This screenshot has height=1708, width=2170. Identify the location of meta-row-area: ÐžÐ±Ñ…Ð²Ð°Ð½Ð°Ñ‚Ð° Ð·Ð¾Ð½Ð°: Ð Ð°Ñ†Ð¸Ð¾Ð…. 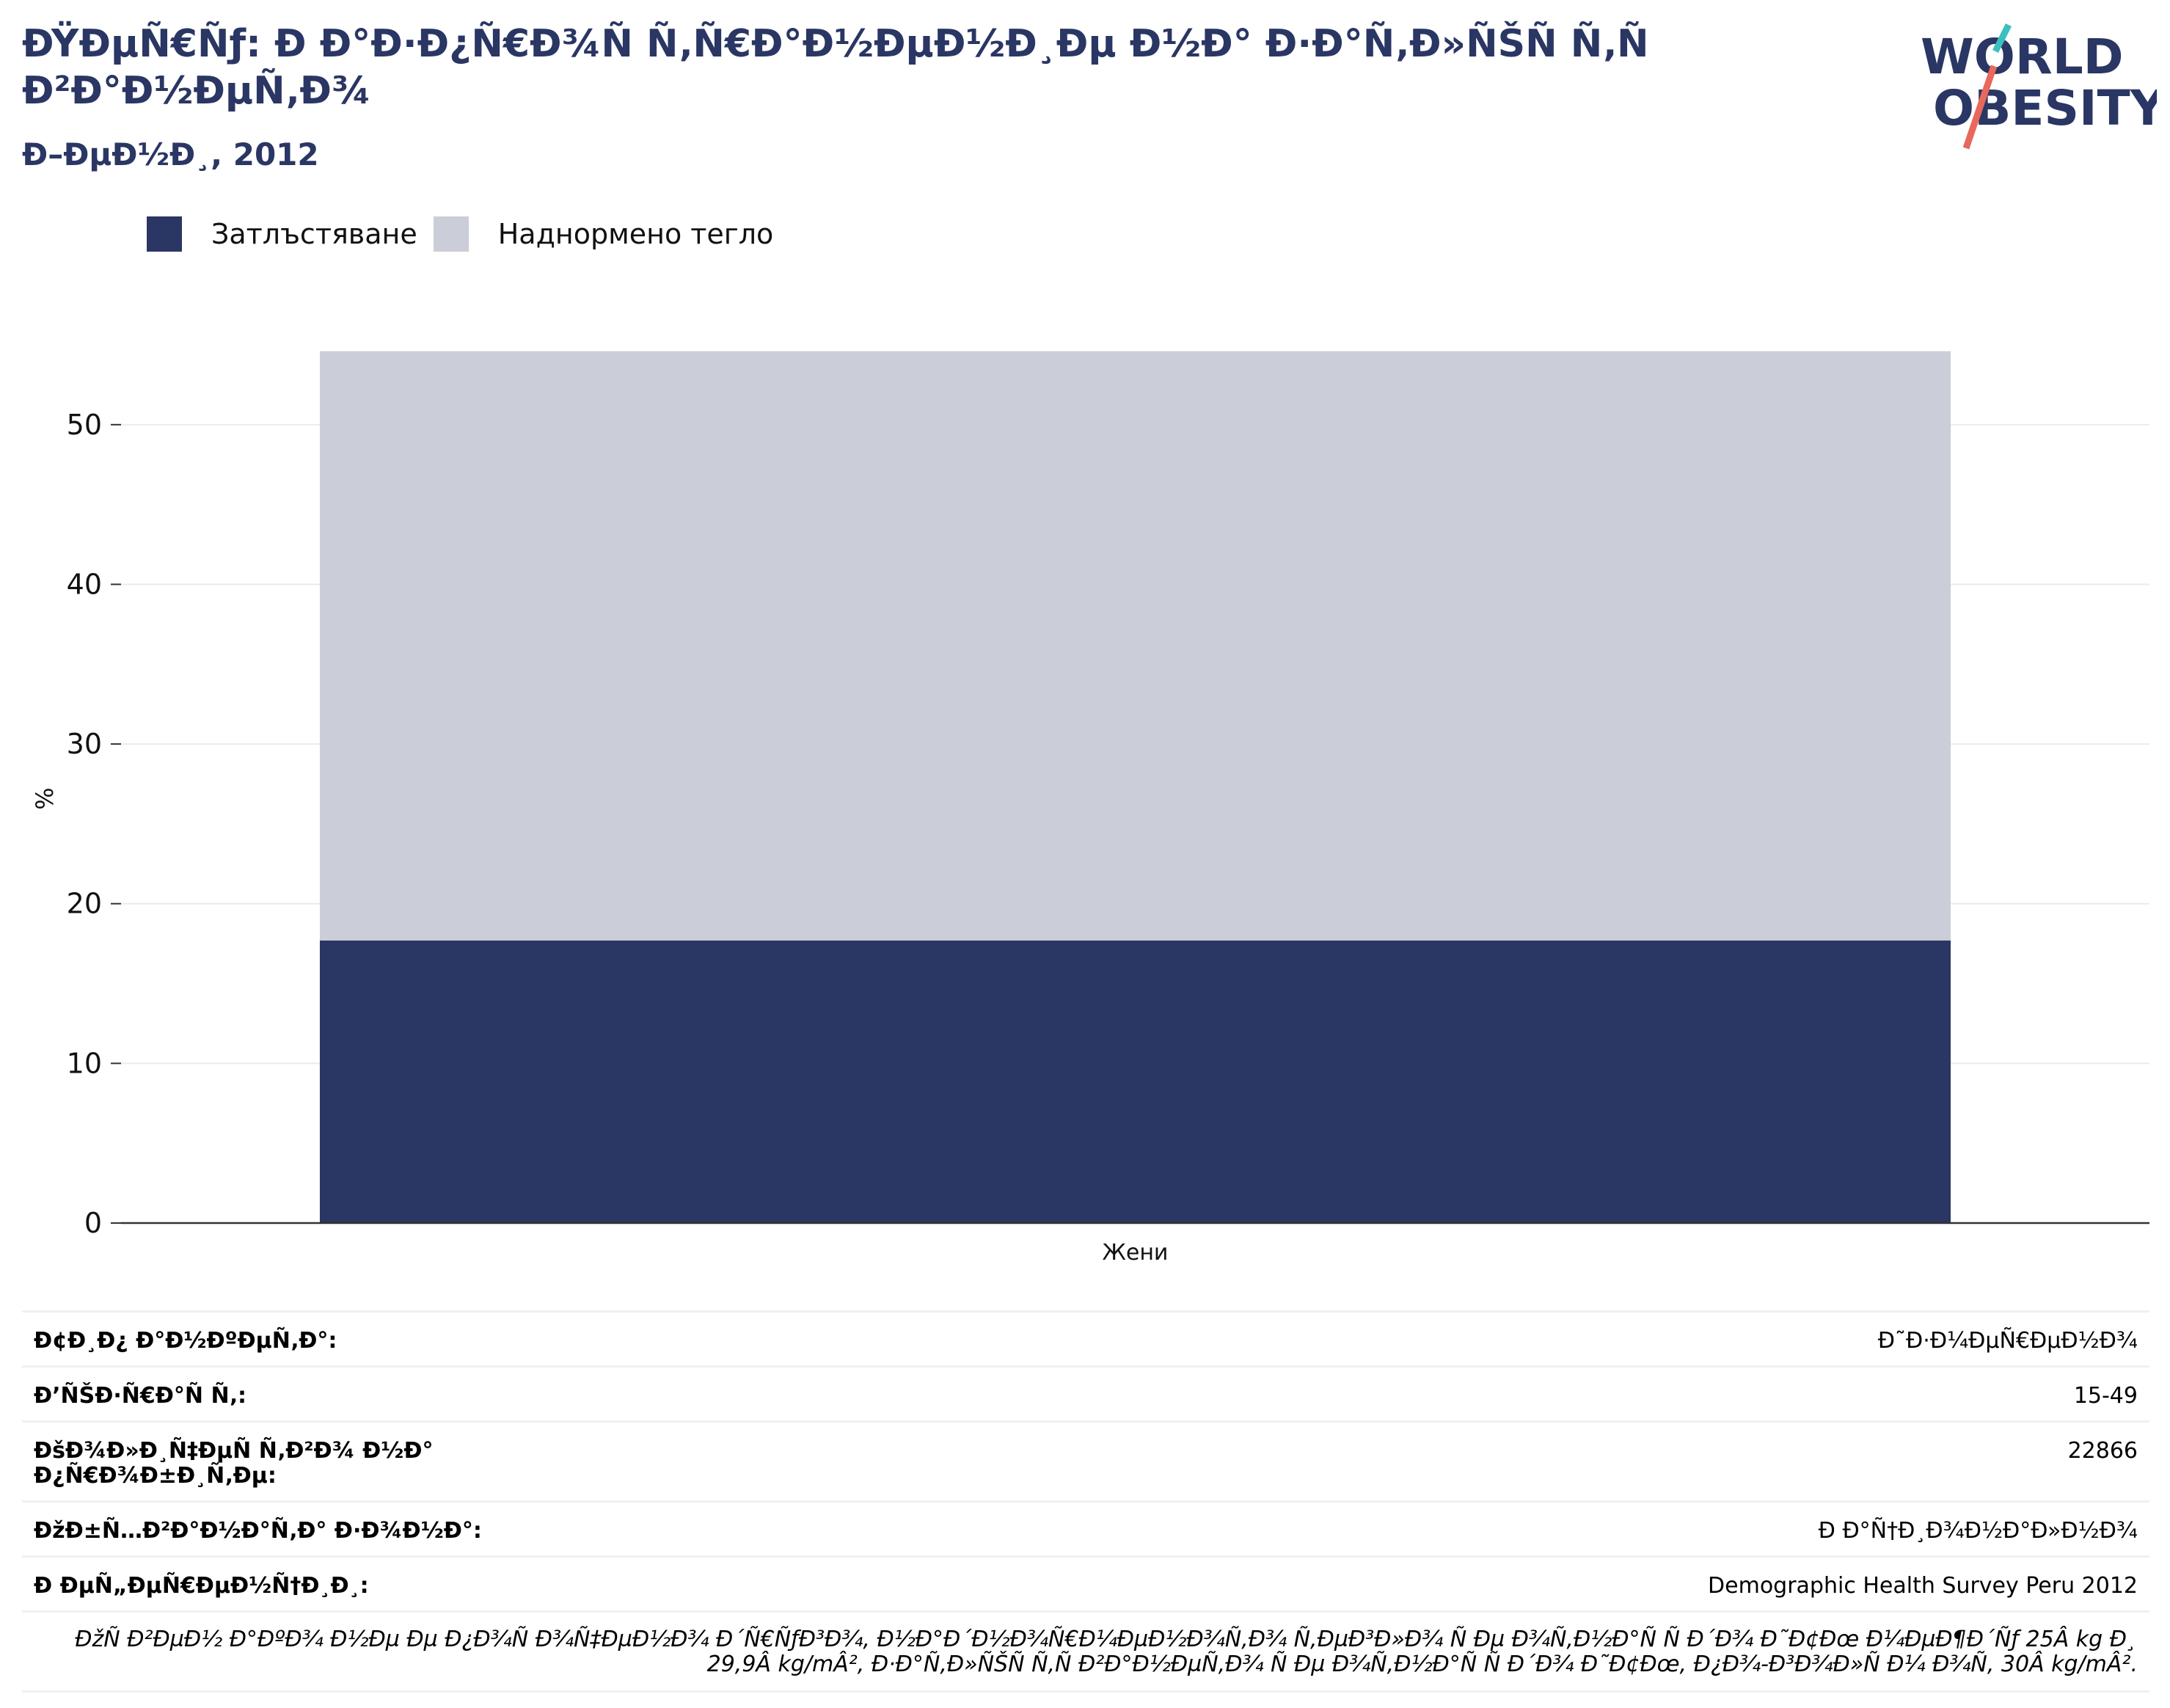
(1086, 1527).